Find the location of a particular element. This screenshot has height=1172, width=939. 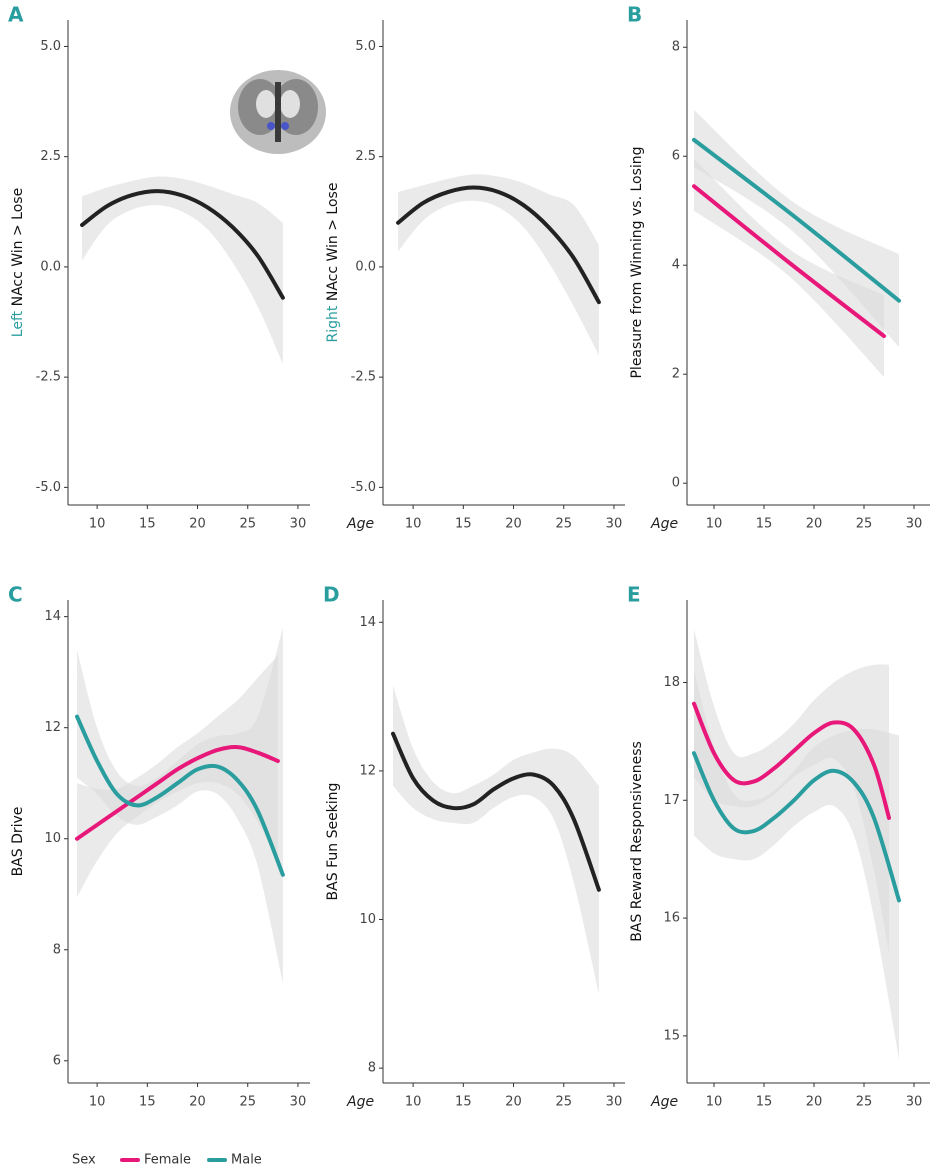

legend-title: Sex is located at coordinates (84, 1160).